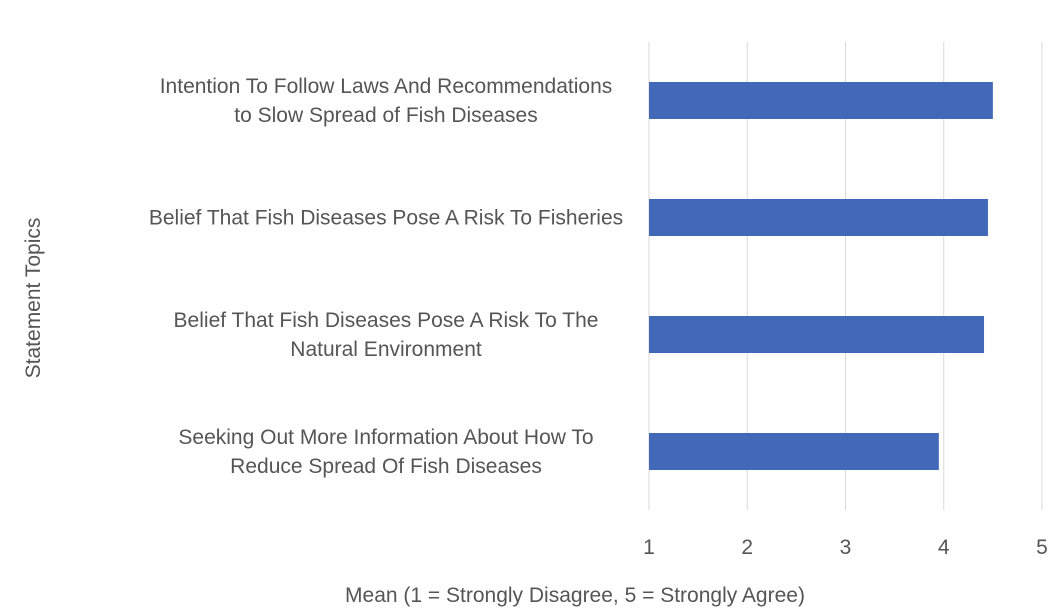 The image size is (1050, 610). Describe the element at coordinates (649, 547) in the screenshot. I see `x-tick-label: 1` at that location.